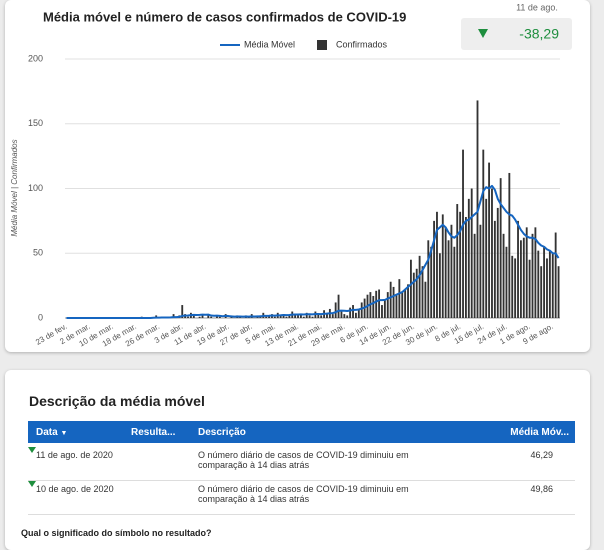 The image size is (604, 550). Describe the element at coordinates (35, 58) in the screenshot. I see `y-tick-label: 200` at that location.